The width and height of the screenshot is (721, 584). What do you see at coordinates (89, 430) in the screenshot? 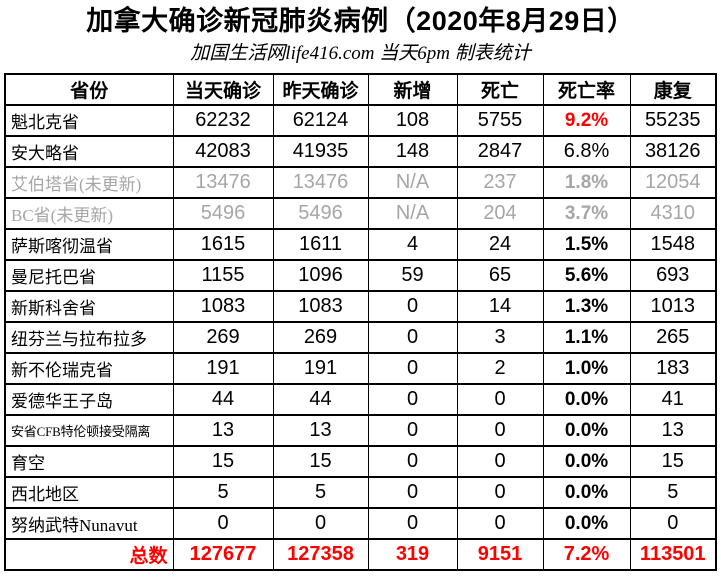
I see `province-cell: 安省CFB特伦顿接受隔离` at bounding box center [89, 430].